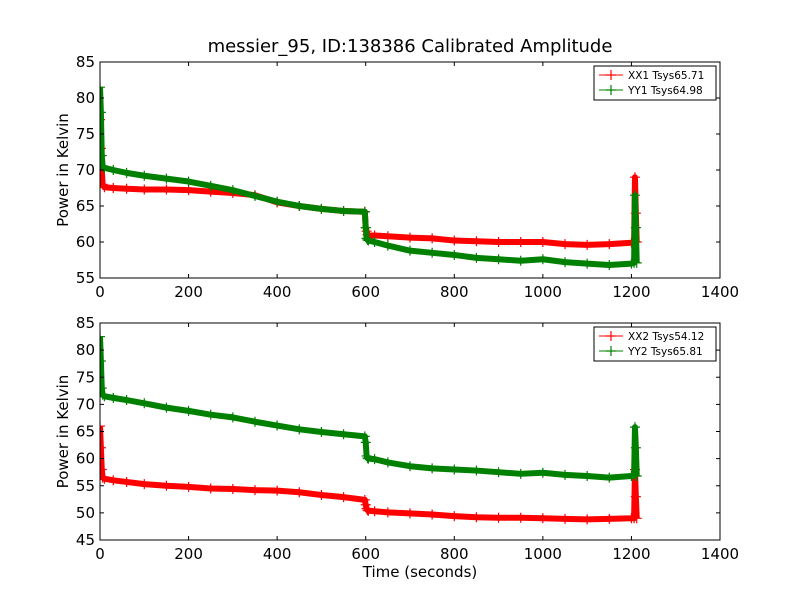 This screenshot has width=800, height=600. I want to click on legend: XX2 Tsys54.12 YY2 Tsys65.81, so click(655, 344).